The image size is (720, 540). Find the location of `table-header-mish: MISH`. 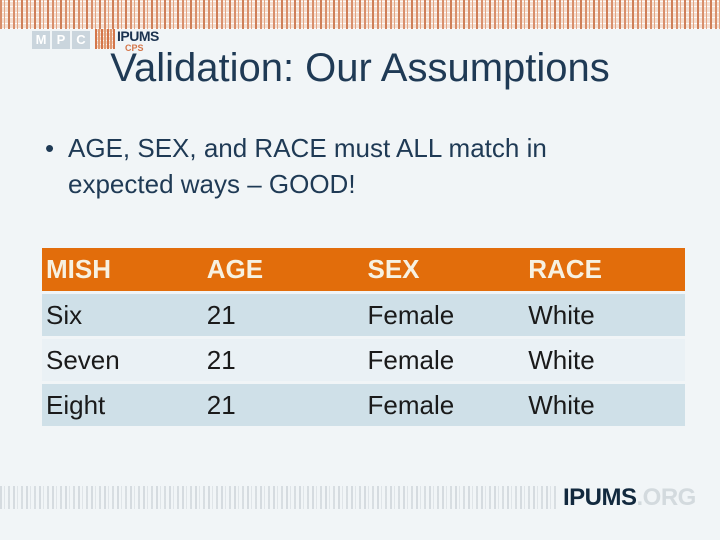

table-header-mish: MISH is located at coordinates (78, 269).